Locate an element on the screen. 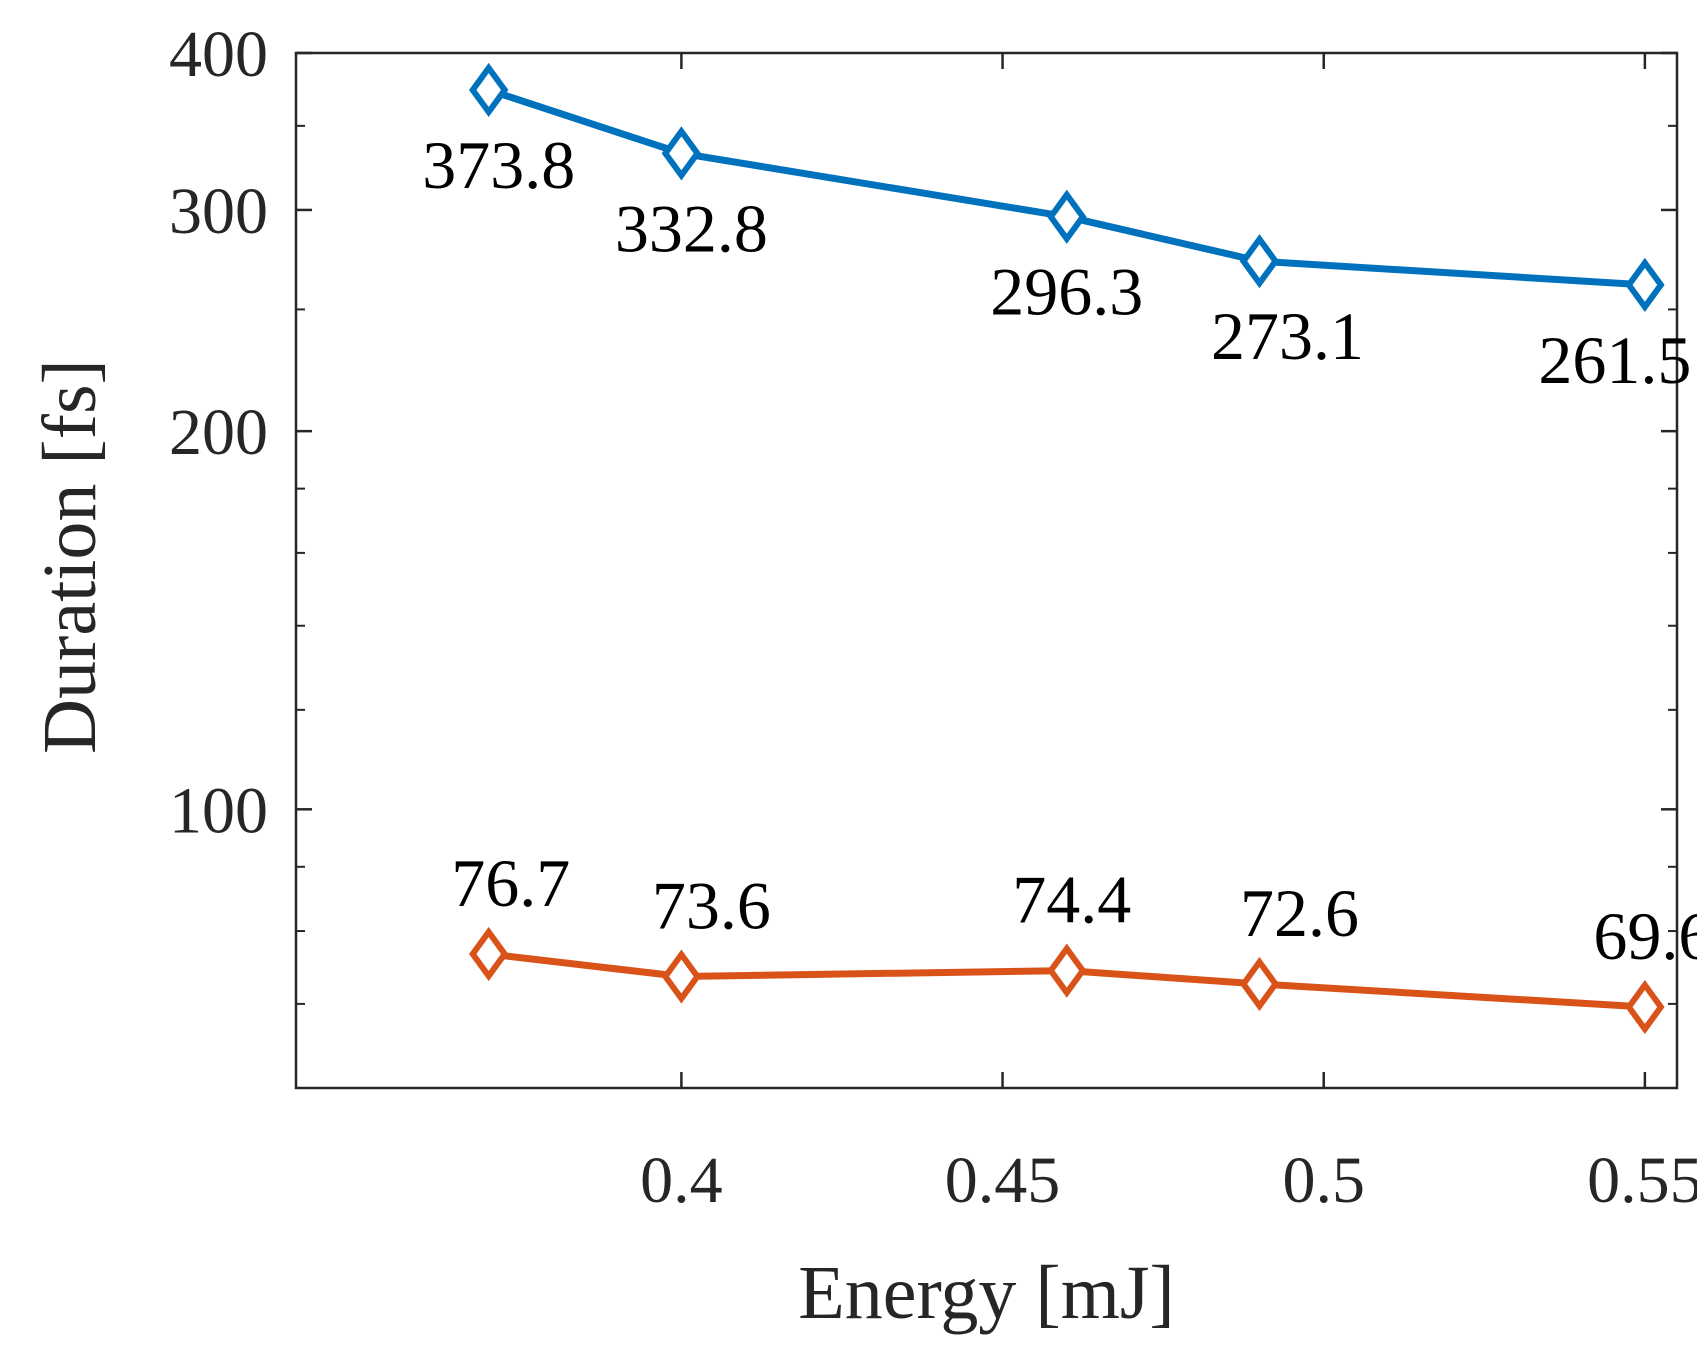 Image resolution: width=1697 pixels, height=1345 pixels. y-axis-title: Duration [fs] is located at coordinates (70, 556).